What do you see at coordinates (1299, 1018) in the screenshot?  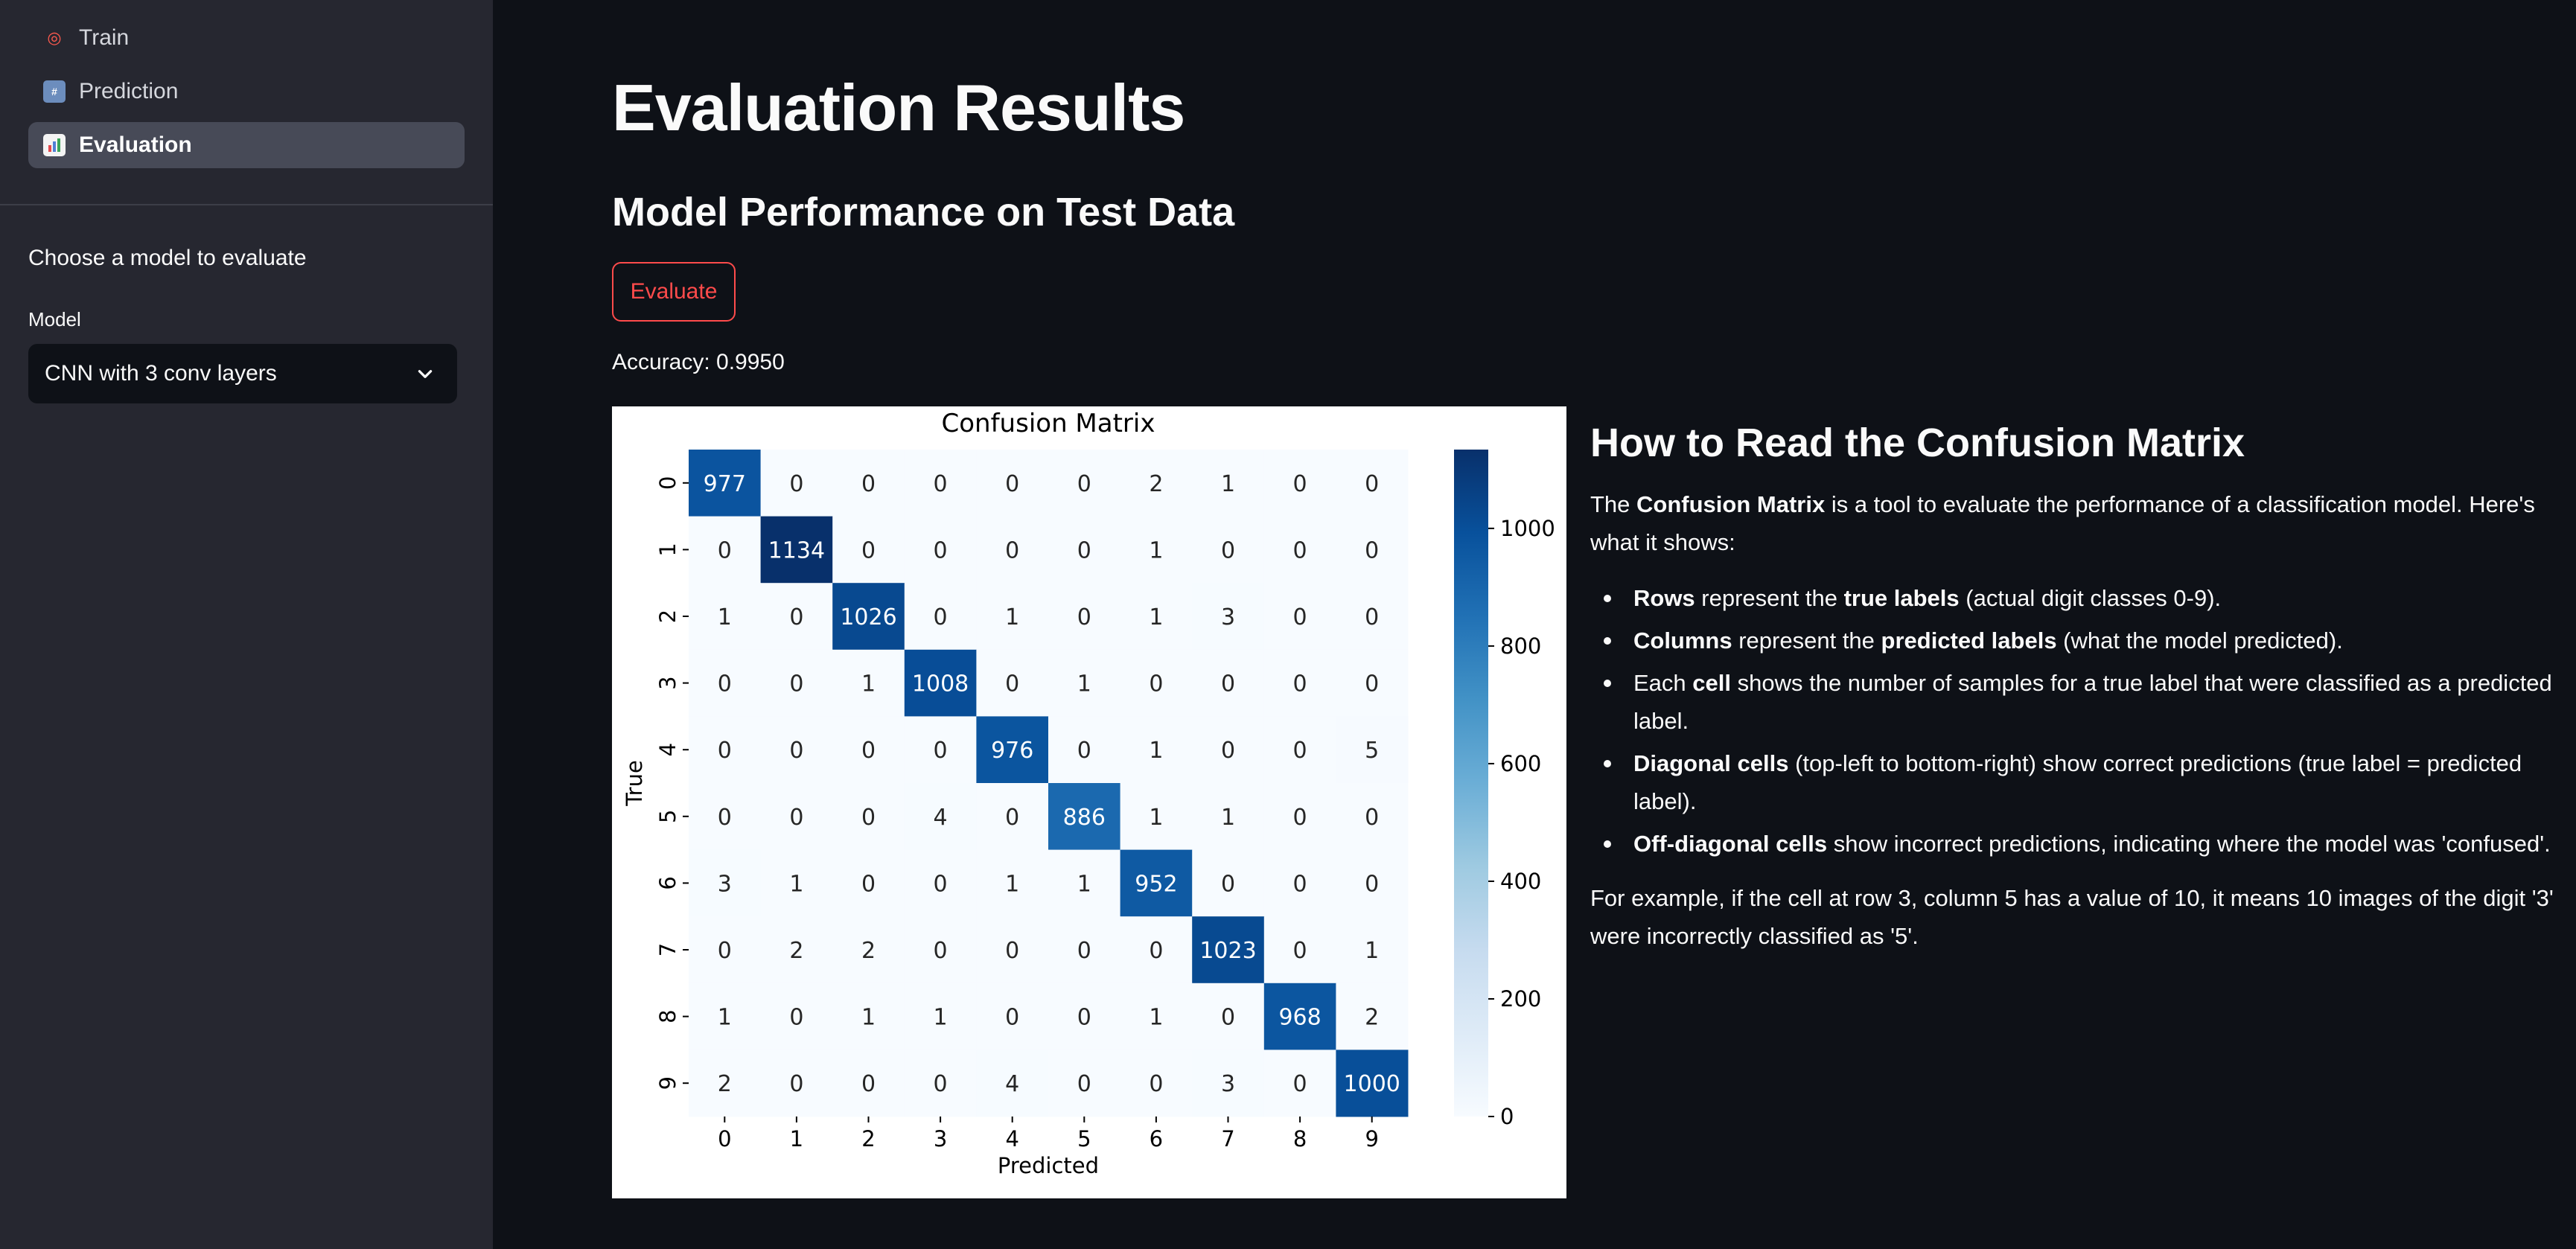 I see `cell-label: 968` at bounding box center [1299, 1018].